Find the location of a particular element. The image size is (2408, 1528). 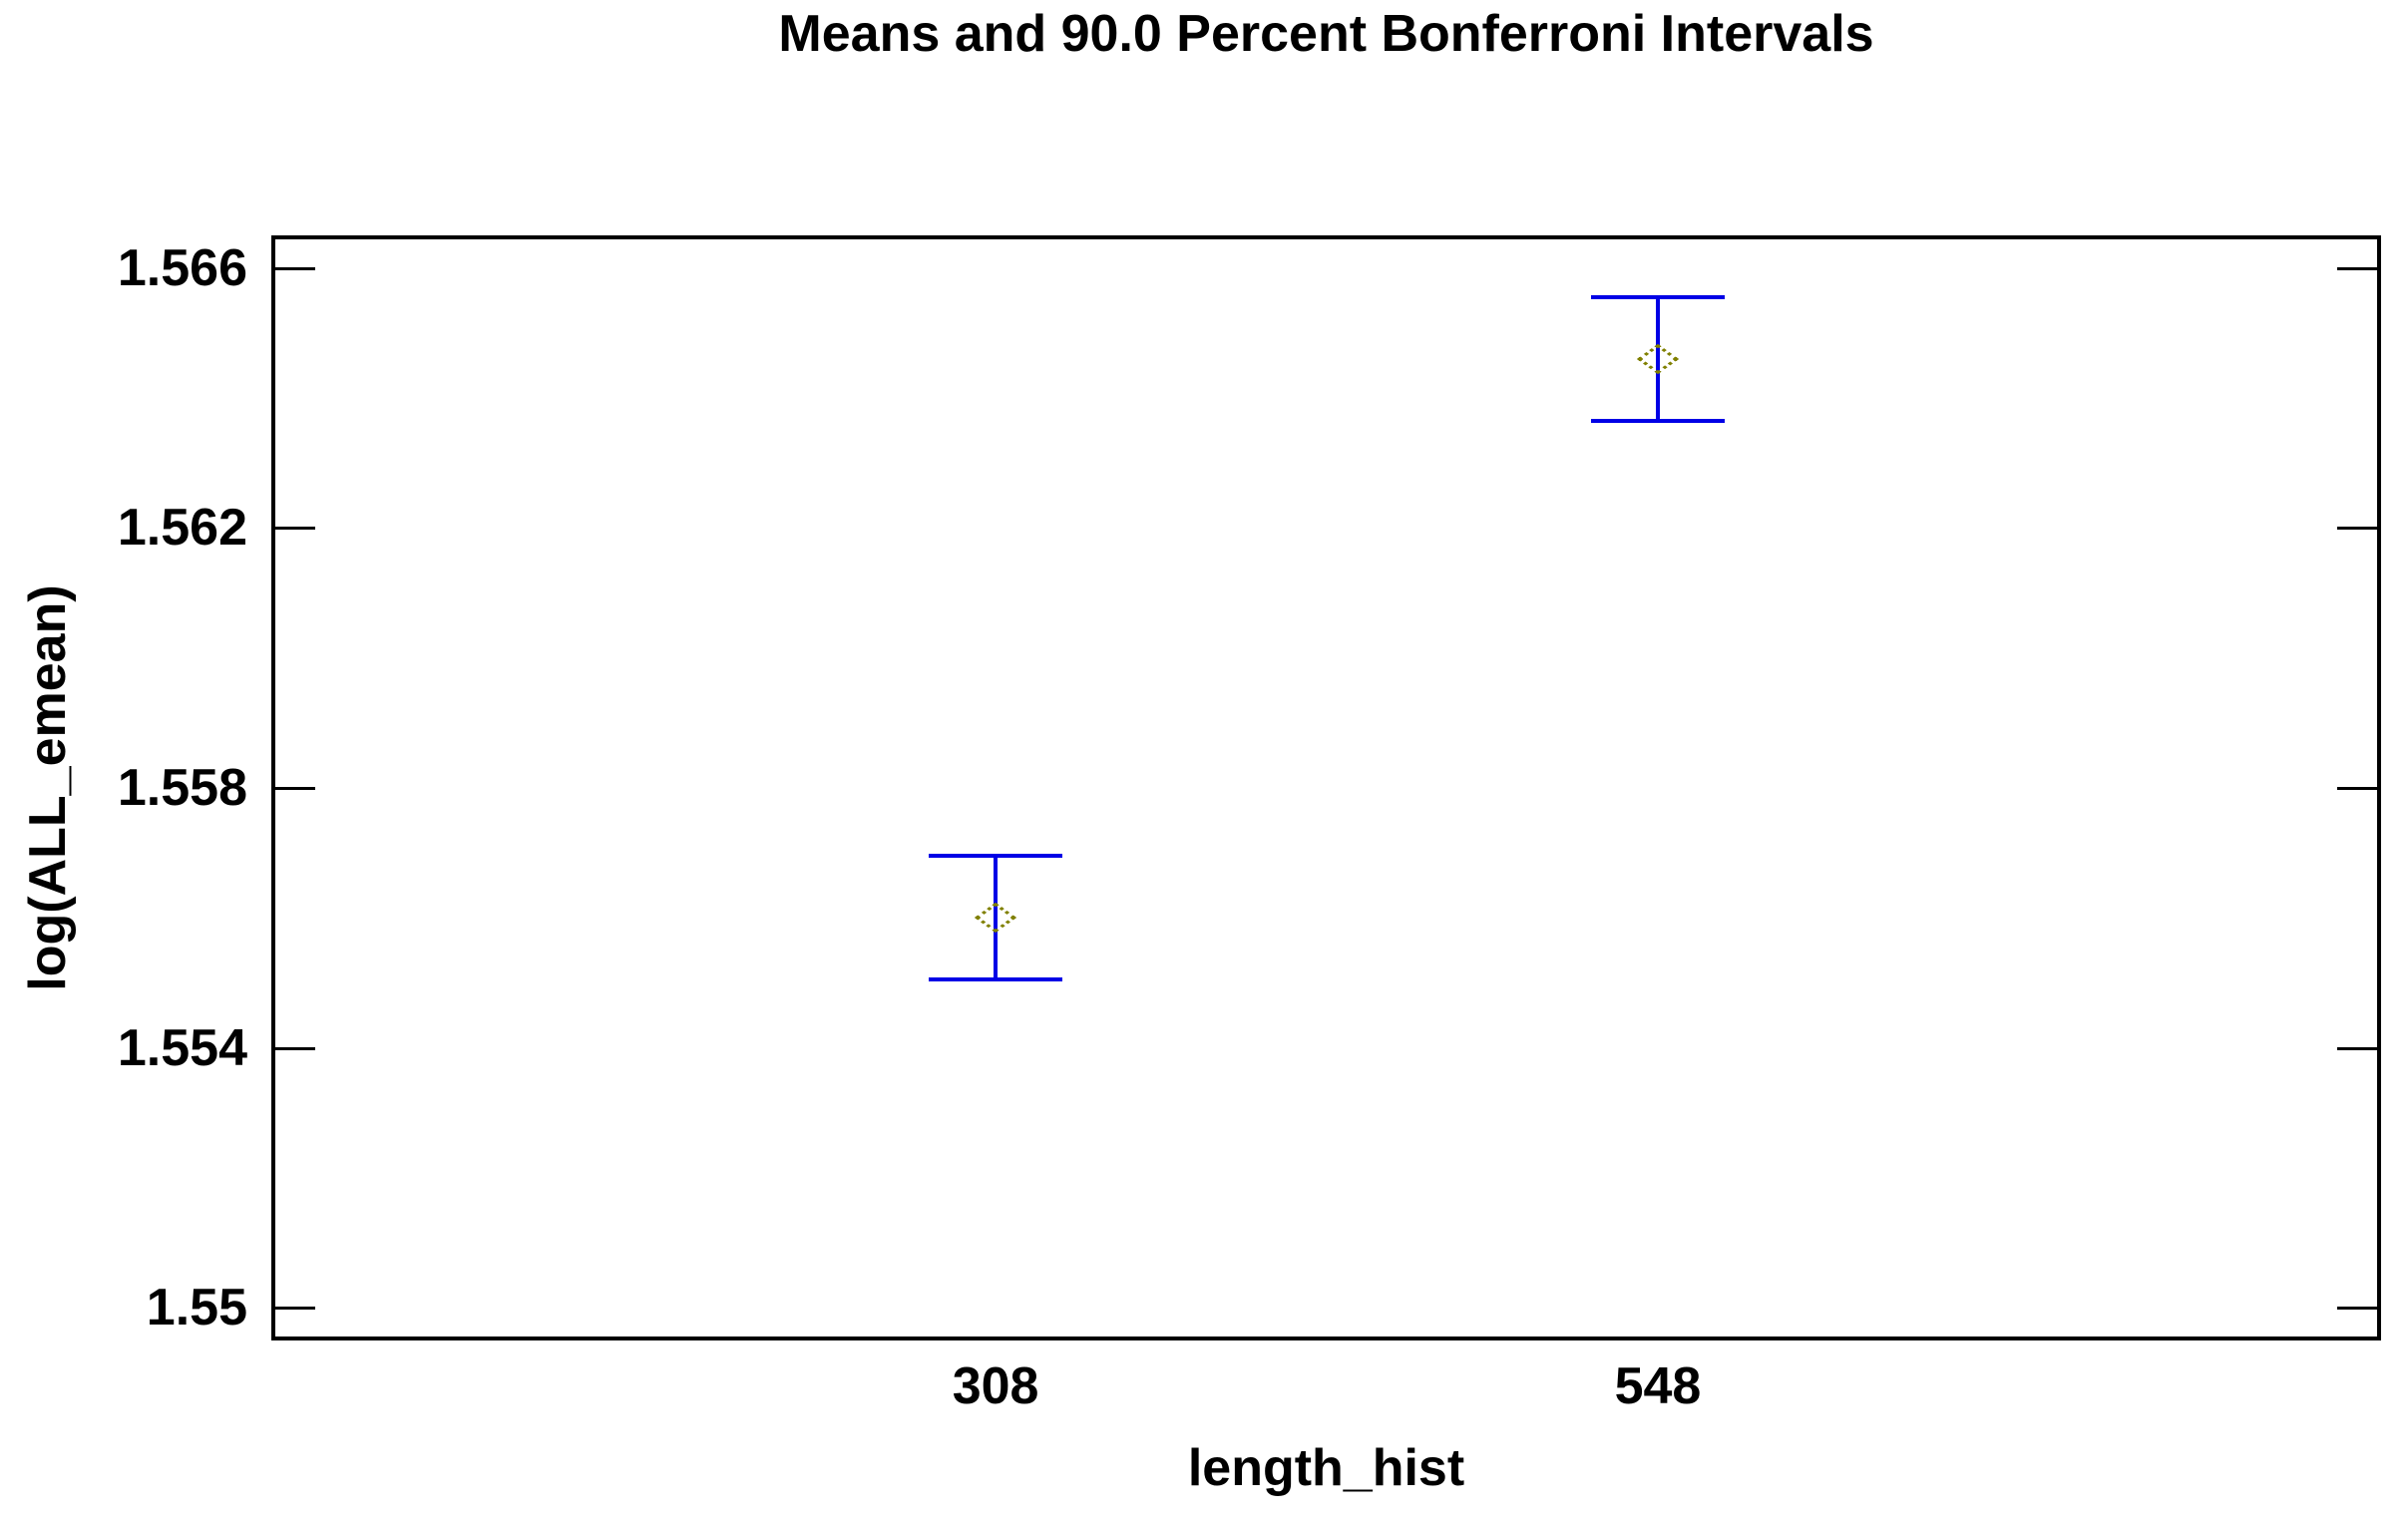

y-tick-label: 1.566 is located at coordinates (182, 268).